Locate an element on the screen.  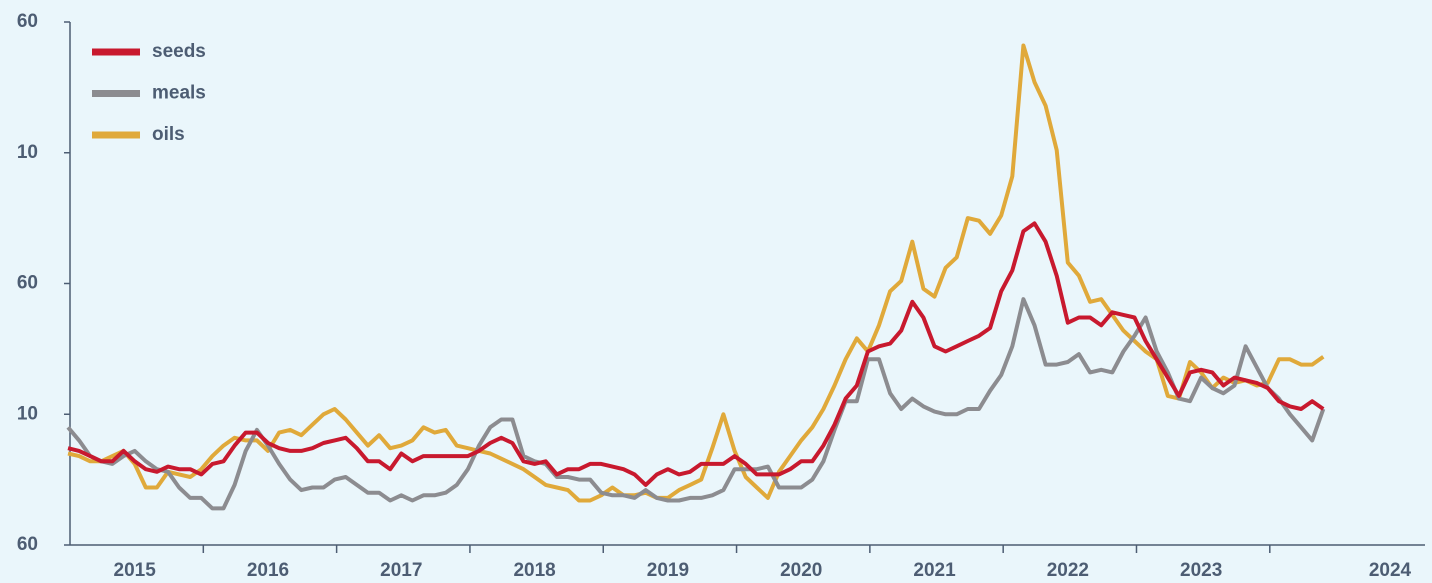
x-tick-label: 2015 is located at coordinates (135, 570).